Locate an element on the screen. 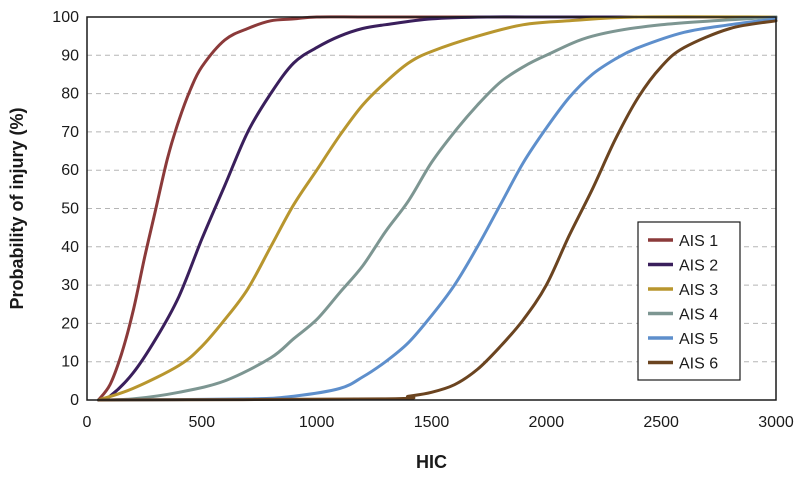 The width and height of the screenshot is (800, 478). x-tick-label: 3000 is located at coordinates (776, 422).